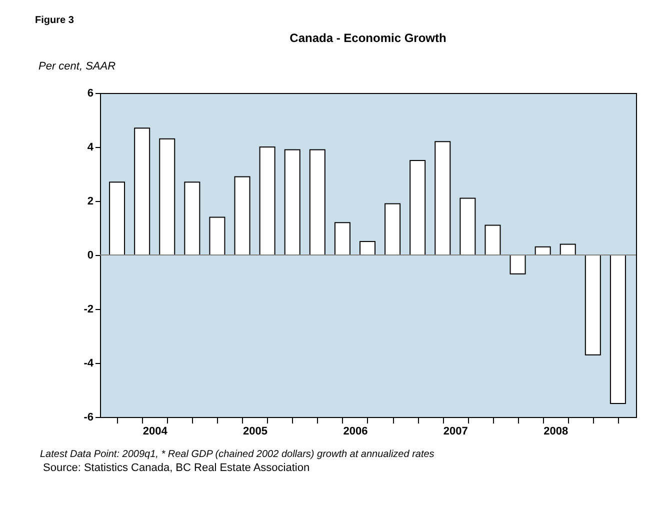  What do you see at coordinates (155, 432) in the screenshot?
I see `x-tick-label: 2004` at bounding box center [155, 432].